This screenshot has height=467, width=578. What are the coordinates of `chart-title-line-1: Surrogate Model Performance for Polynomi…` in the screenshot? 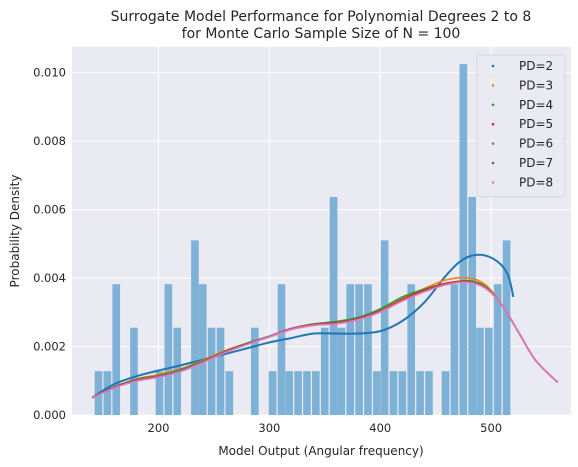 It's located at (321, 17).